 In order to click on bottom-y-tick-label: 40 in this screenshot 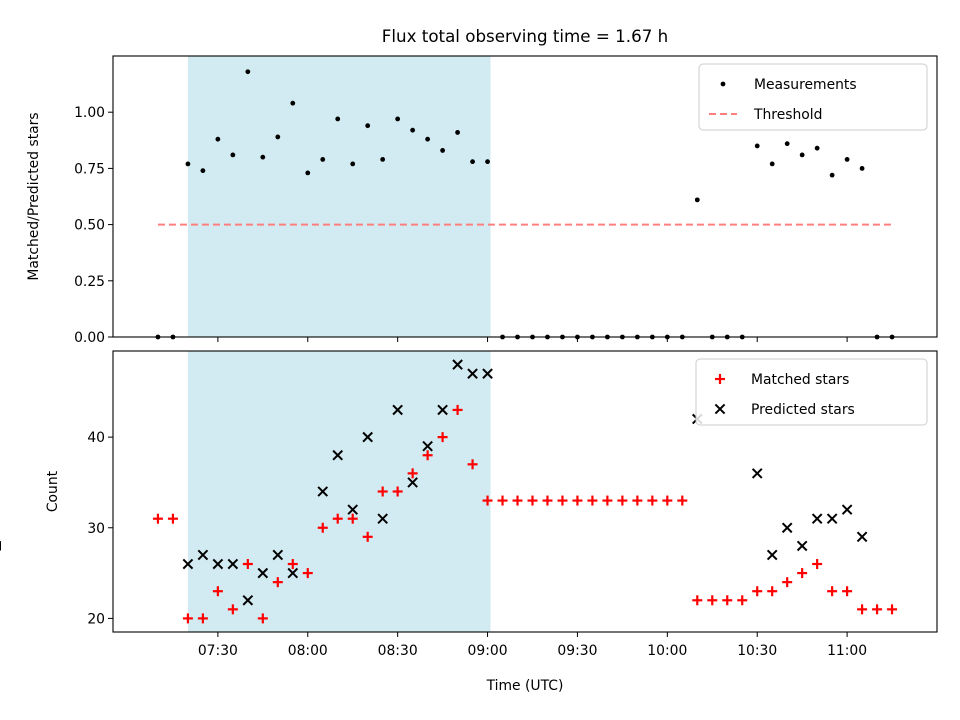, I will do `click(96, 438)`.